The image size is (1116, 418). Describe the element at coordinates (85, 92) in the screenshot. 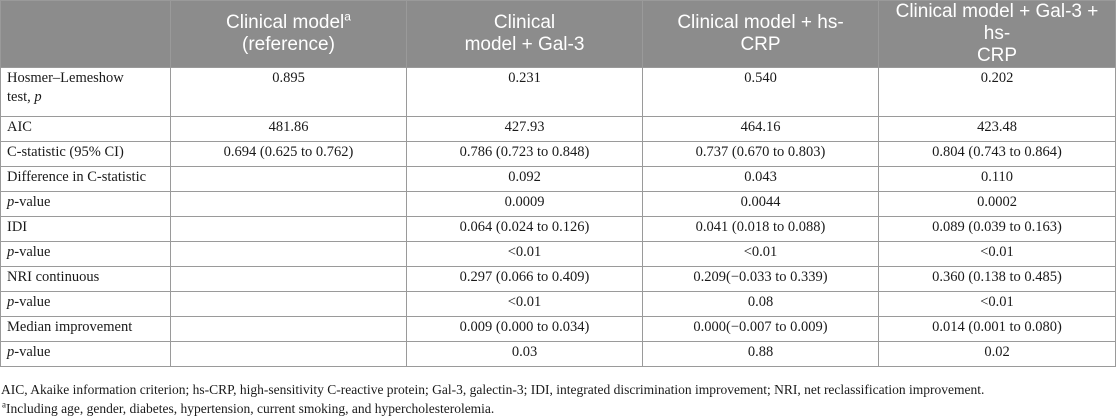

I see `row-label: Hosmer–Lemeshow test, p` at that location.